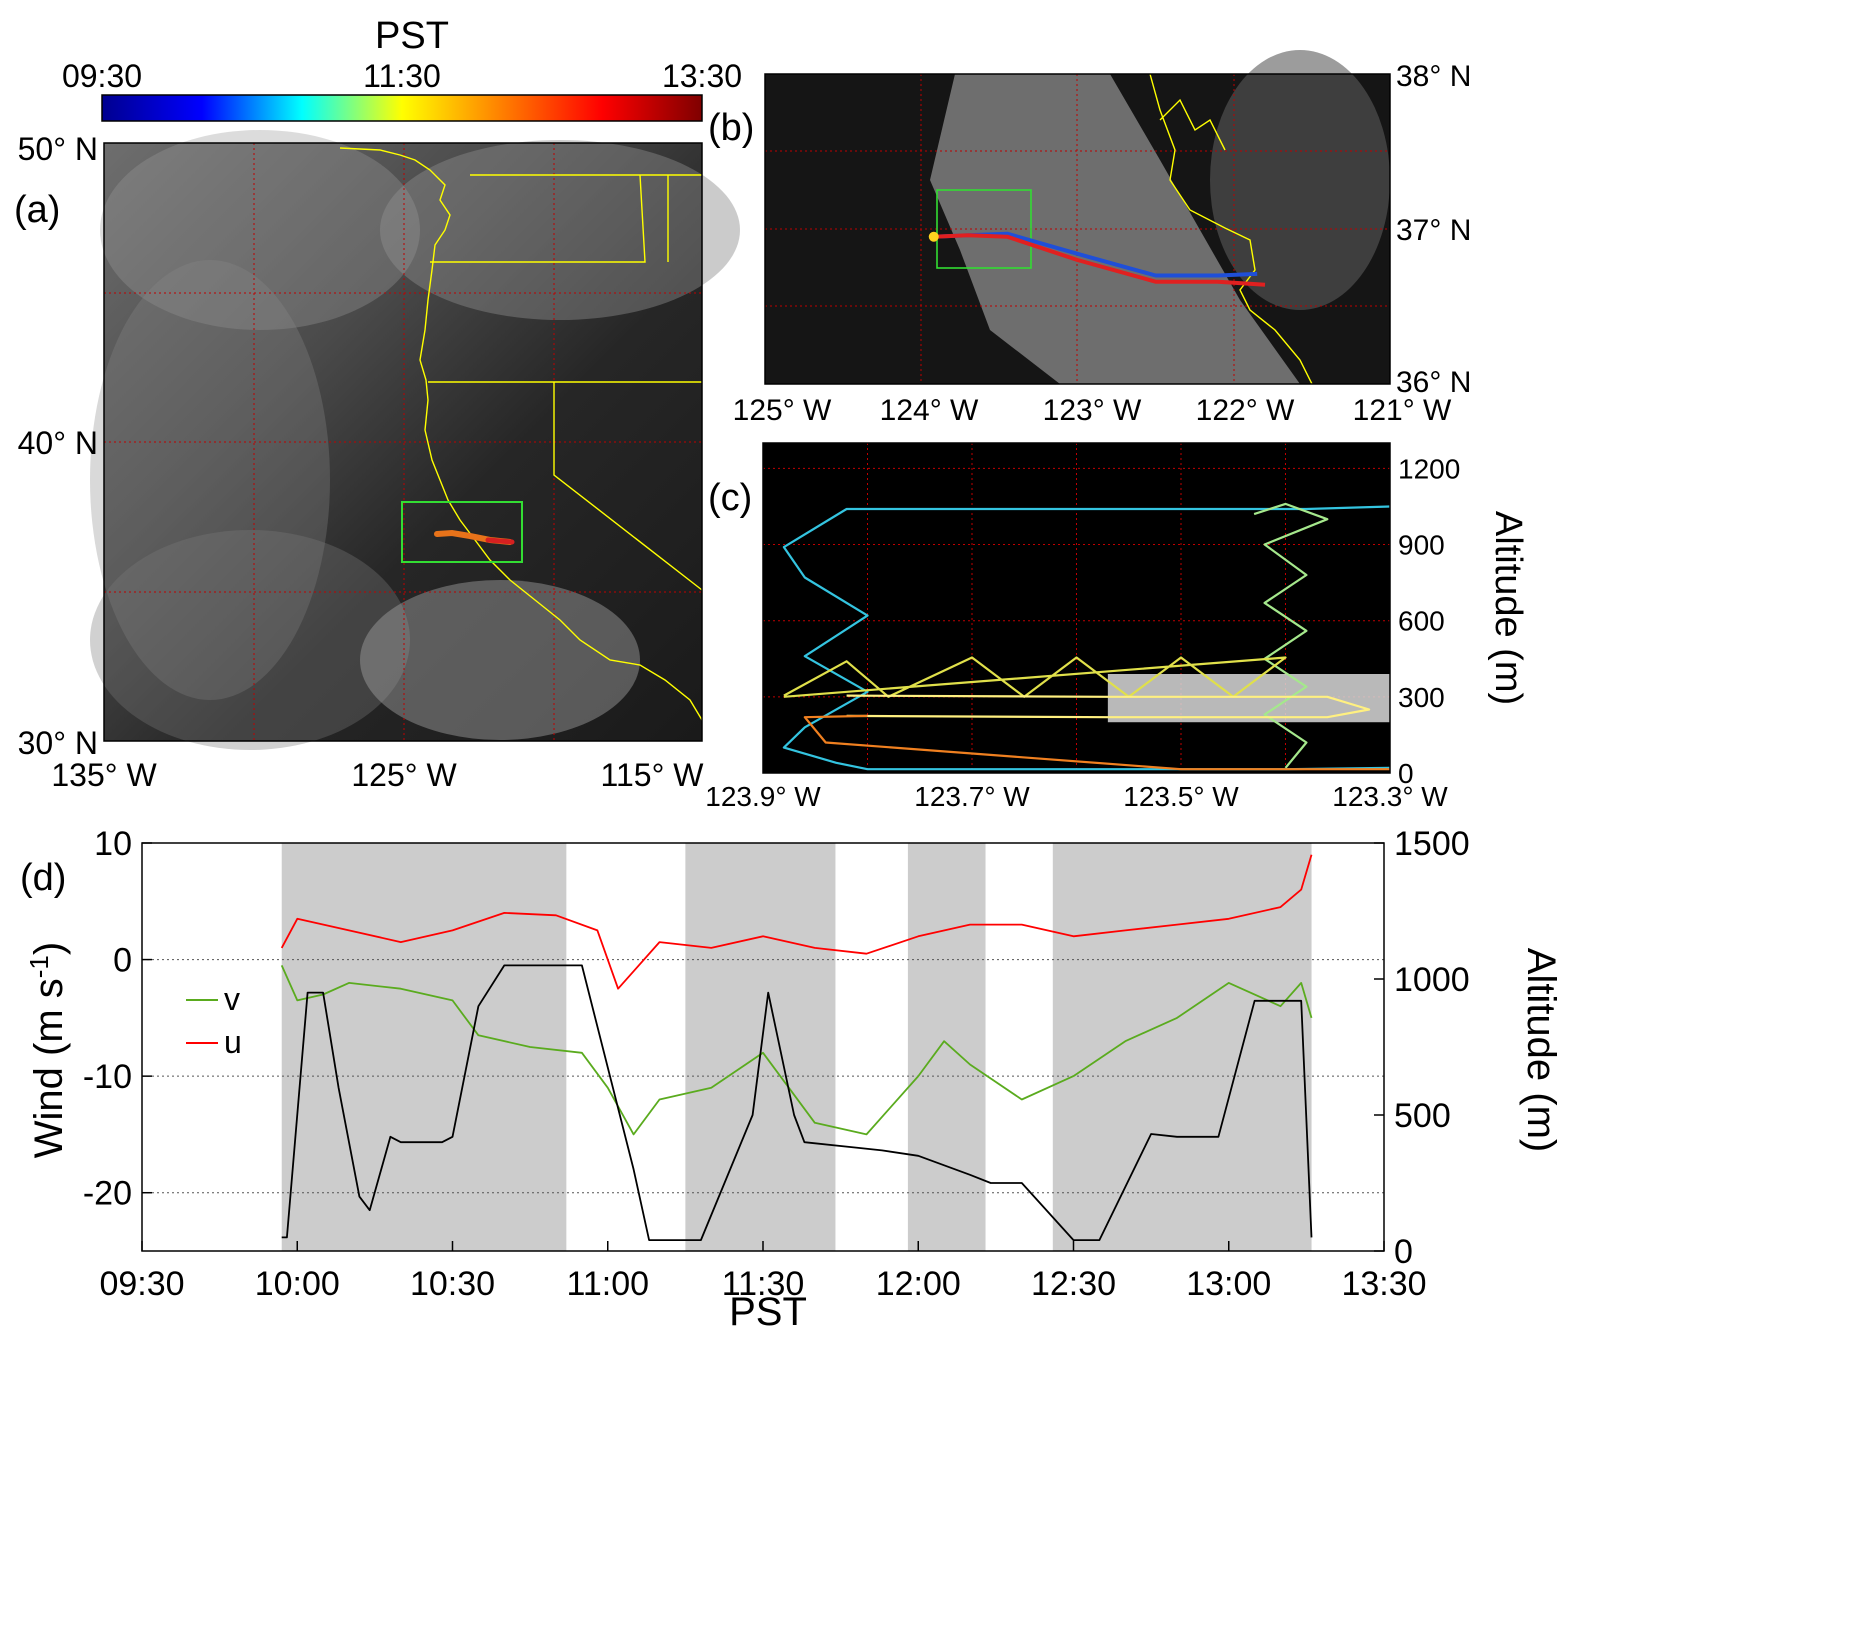  I want to click on panel-d-shaded-intervals, so click(796, 1047).